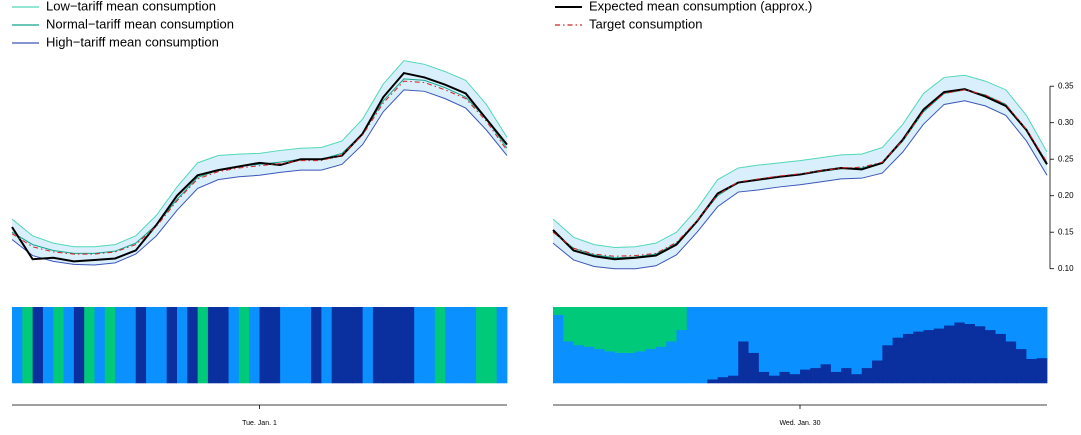  What do you see at coordinates (700, 6) in the screenshot?
I see `legend-label: Expected mean consumption (approx.)` at bounding box center [700, 6].